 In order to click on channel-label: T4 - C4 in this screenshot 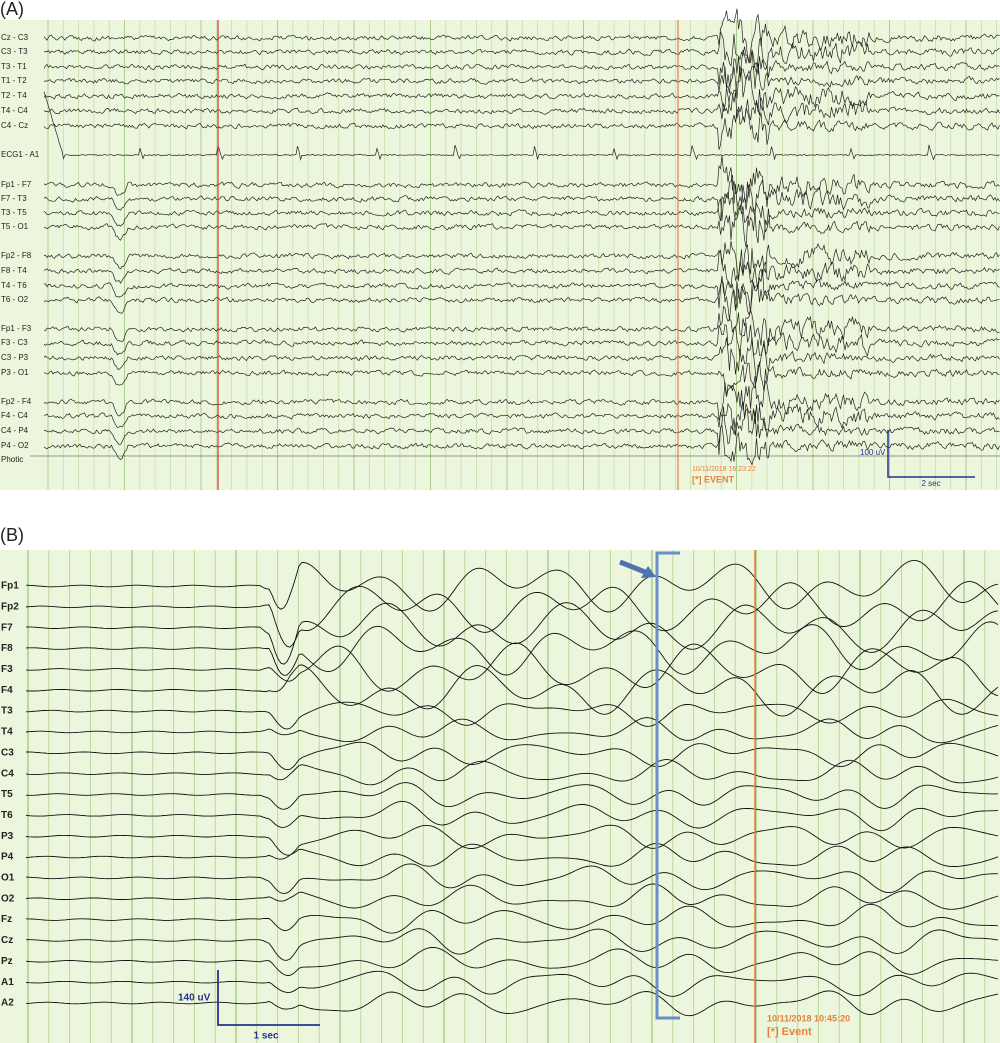, I will do `click(14, 110)`.